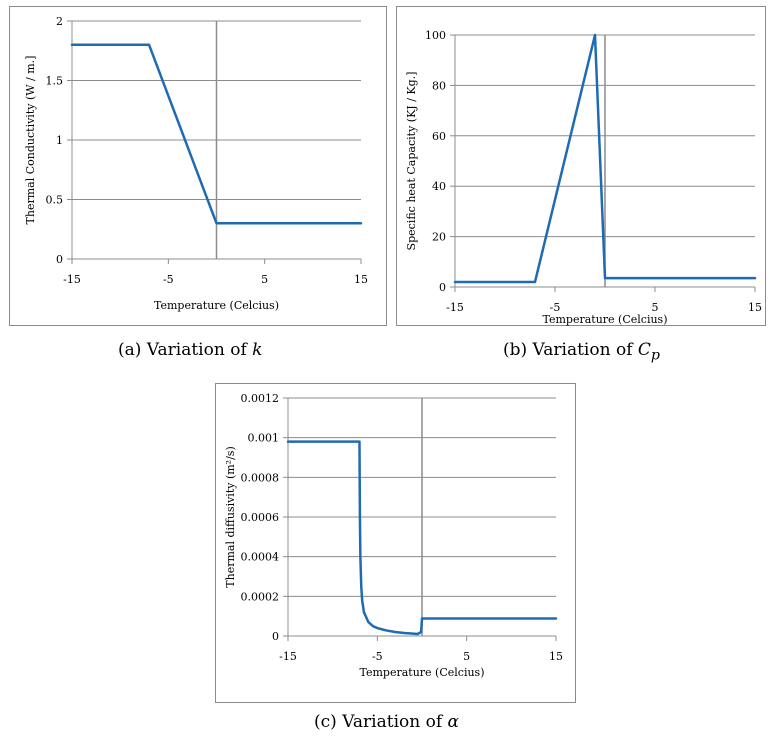 The width and height of the screenshot is (771, 740). What do you see at coordinates (260, 557) in the screenshot?
I see `y-tick-label: 0.0004` at bounding box center [260, 557].